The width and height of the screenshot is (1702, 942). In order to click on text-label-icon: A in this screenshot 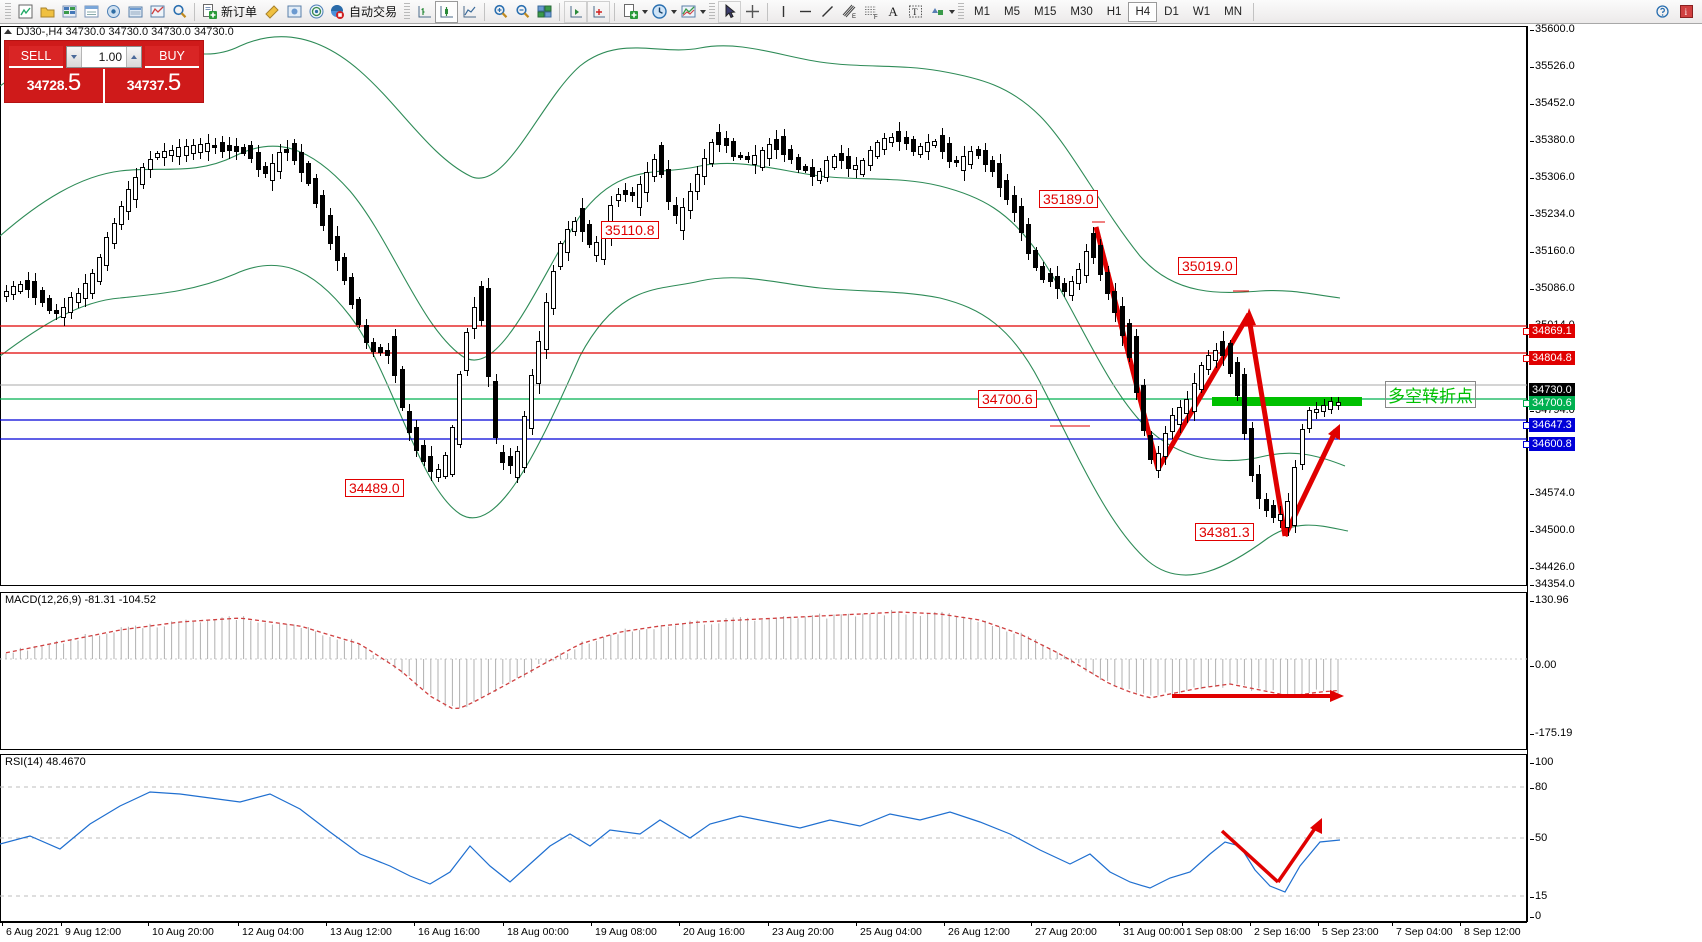, I will do `click(893, 11)`.